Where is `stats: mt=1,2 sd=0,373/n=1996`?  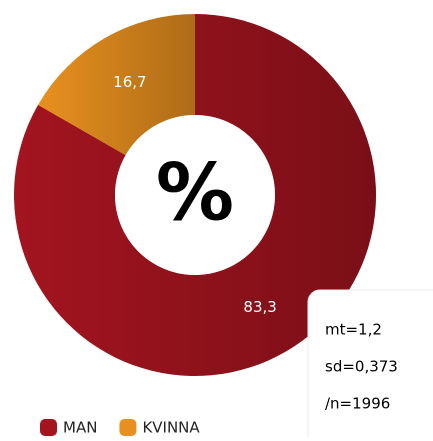
stats: mt=1,2 sd=0,373/n=1996 is located at coordinates (361, 367).